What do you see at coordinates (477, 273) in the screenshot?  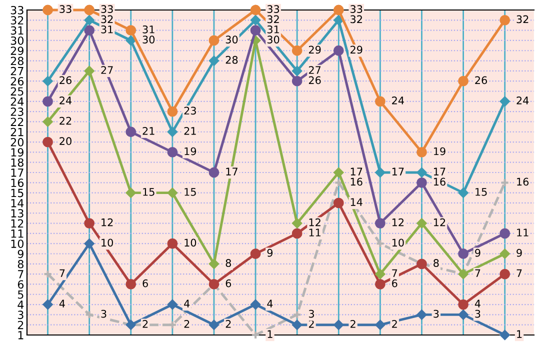 I see `data-label: 7` at bounding box center [477, 273].